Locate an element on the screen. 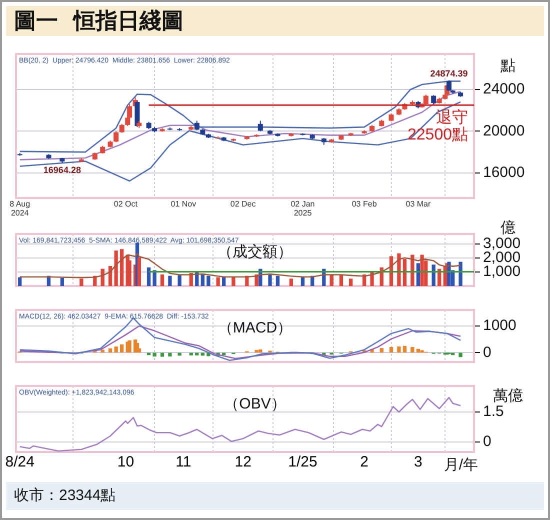 The image size is (550, 520). text: （OBV） is located at coordinates (255, 404).